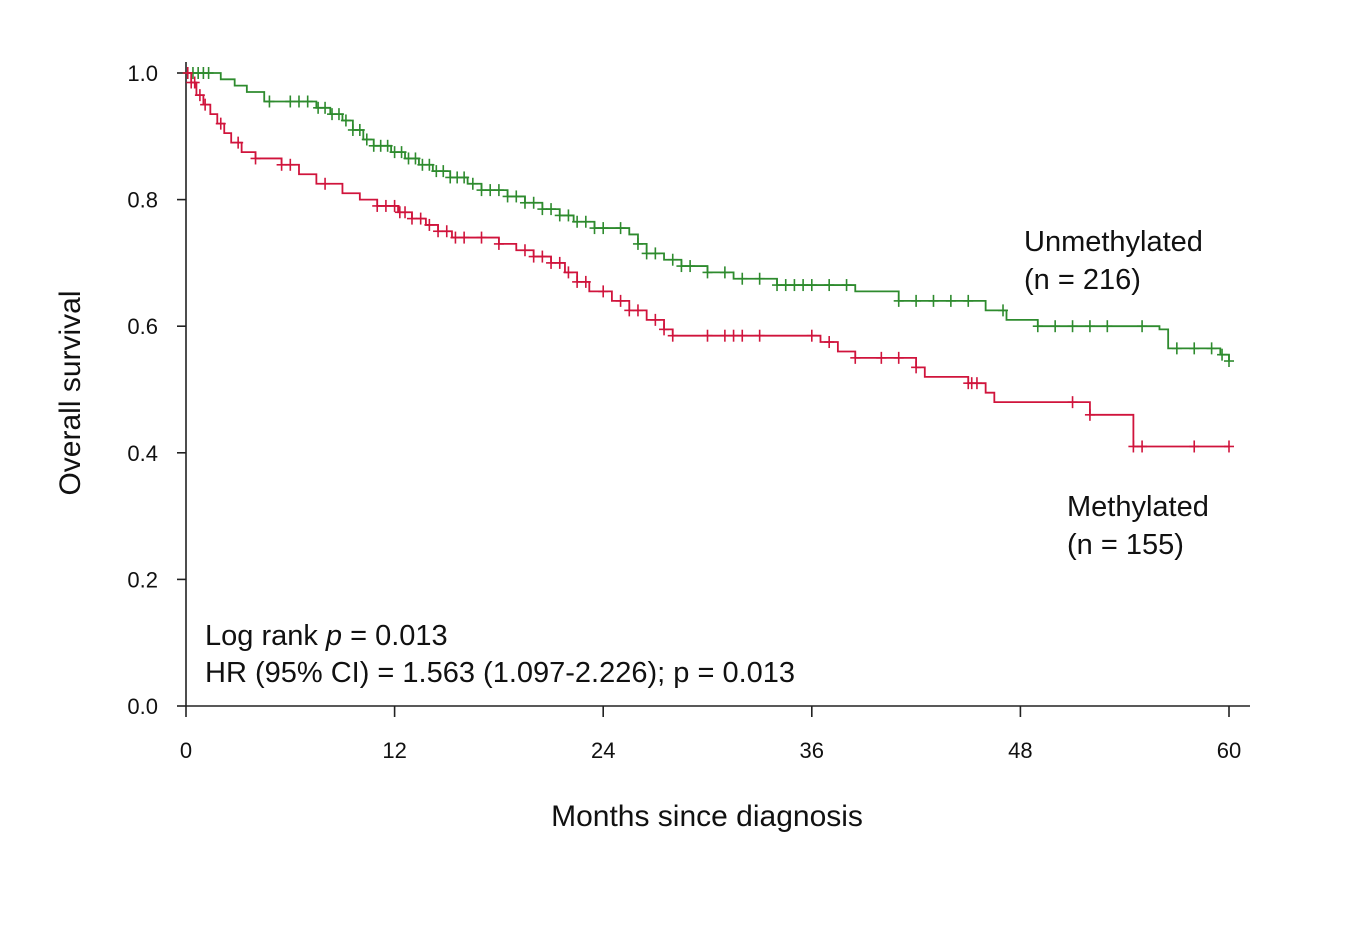  Describe the element at coordinates (142, 579) in the screenshot. I see `y-tick-label: 0.2` at that location.